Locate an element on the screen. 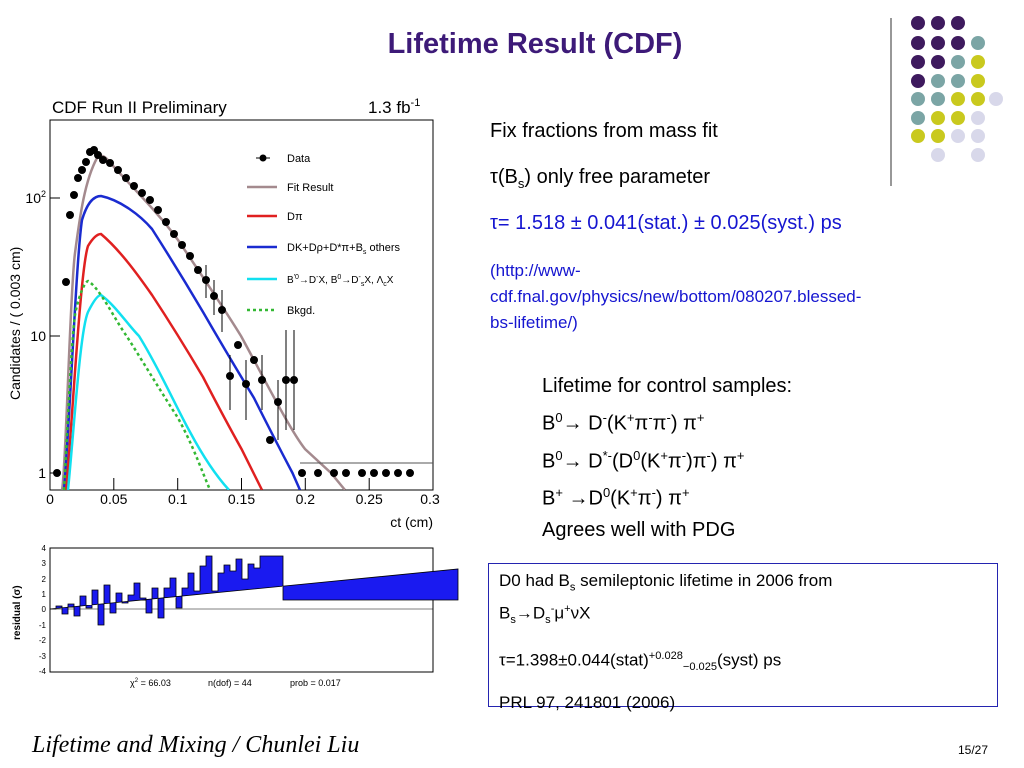  text-part: −0.025 is located at coordinates (699, 667).